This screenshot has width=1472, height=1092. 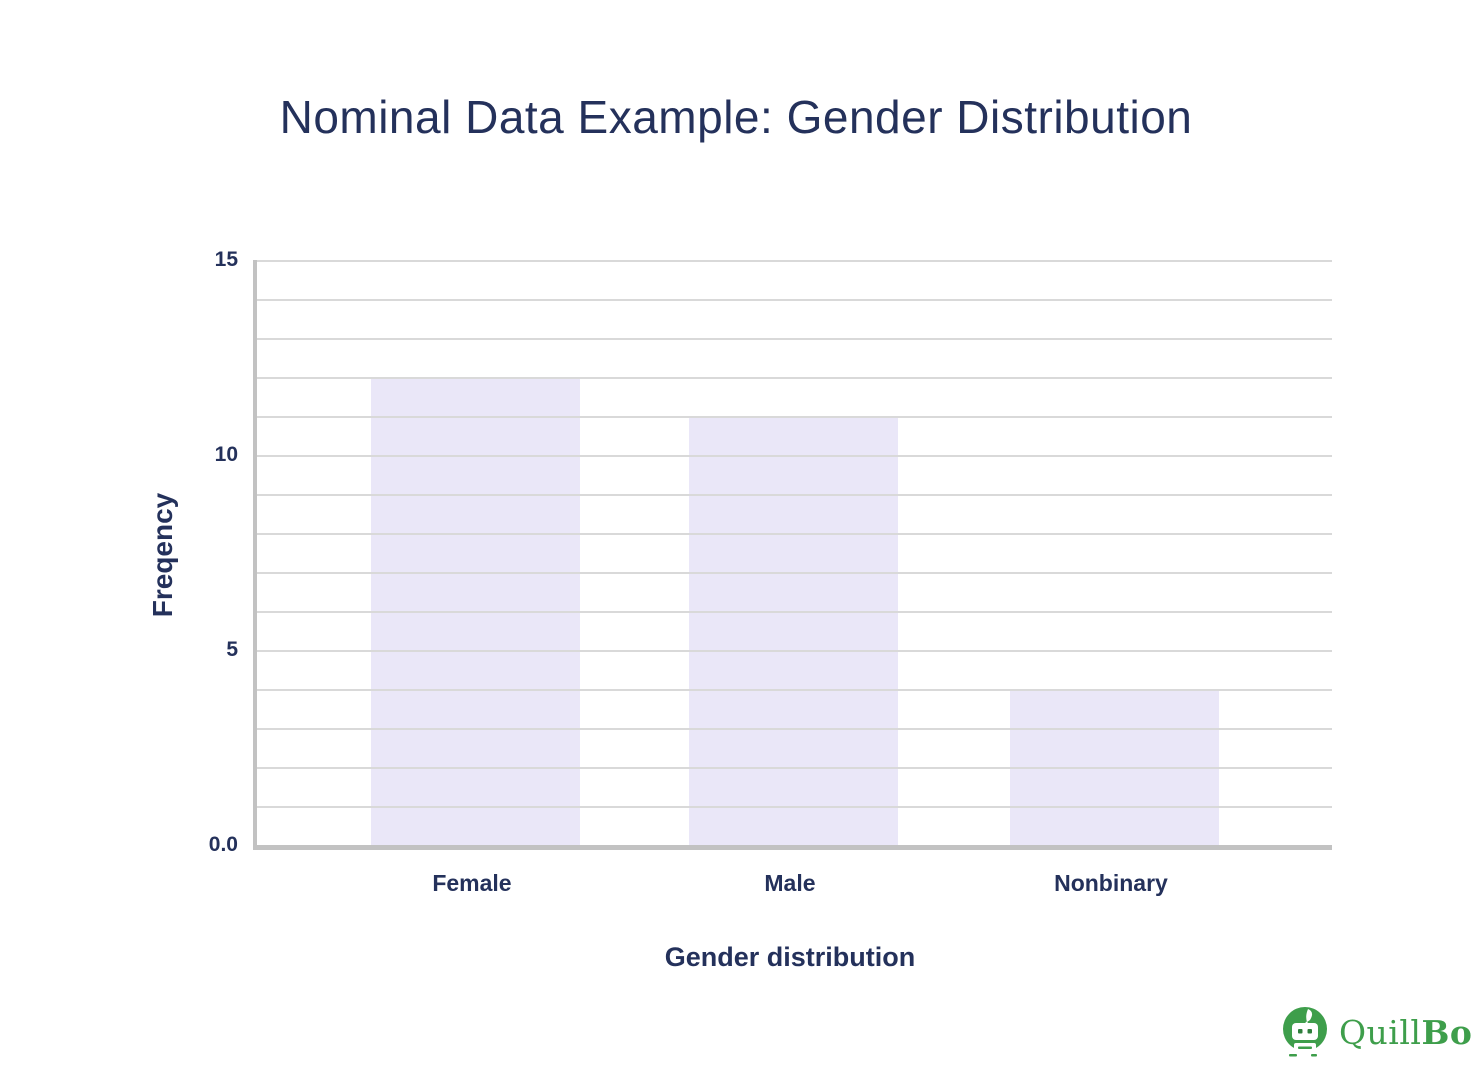 I want to click on x-category-label-male: Male, so click(x=790, y=883).